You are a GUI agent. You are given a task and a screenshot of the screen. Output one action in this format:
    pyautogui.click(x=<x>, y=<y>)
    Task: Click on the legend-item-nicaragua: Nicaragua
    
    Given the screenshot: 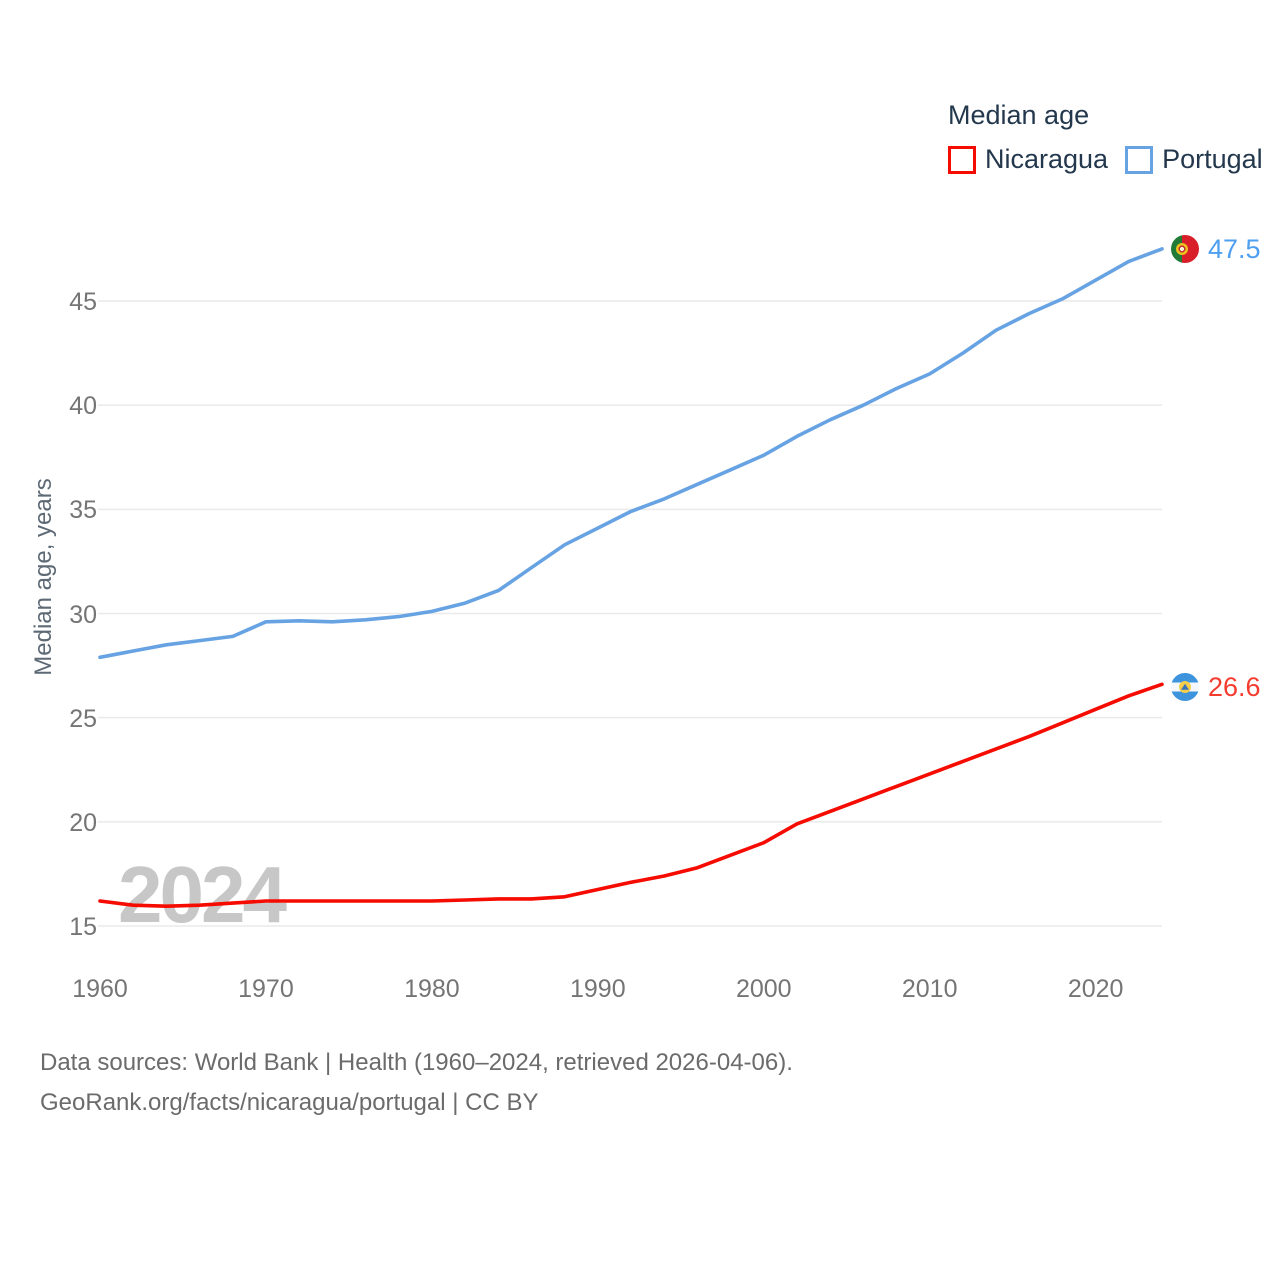 What is the action you would take?
    pyautogui.click(x=1028, y=159)
    